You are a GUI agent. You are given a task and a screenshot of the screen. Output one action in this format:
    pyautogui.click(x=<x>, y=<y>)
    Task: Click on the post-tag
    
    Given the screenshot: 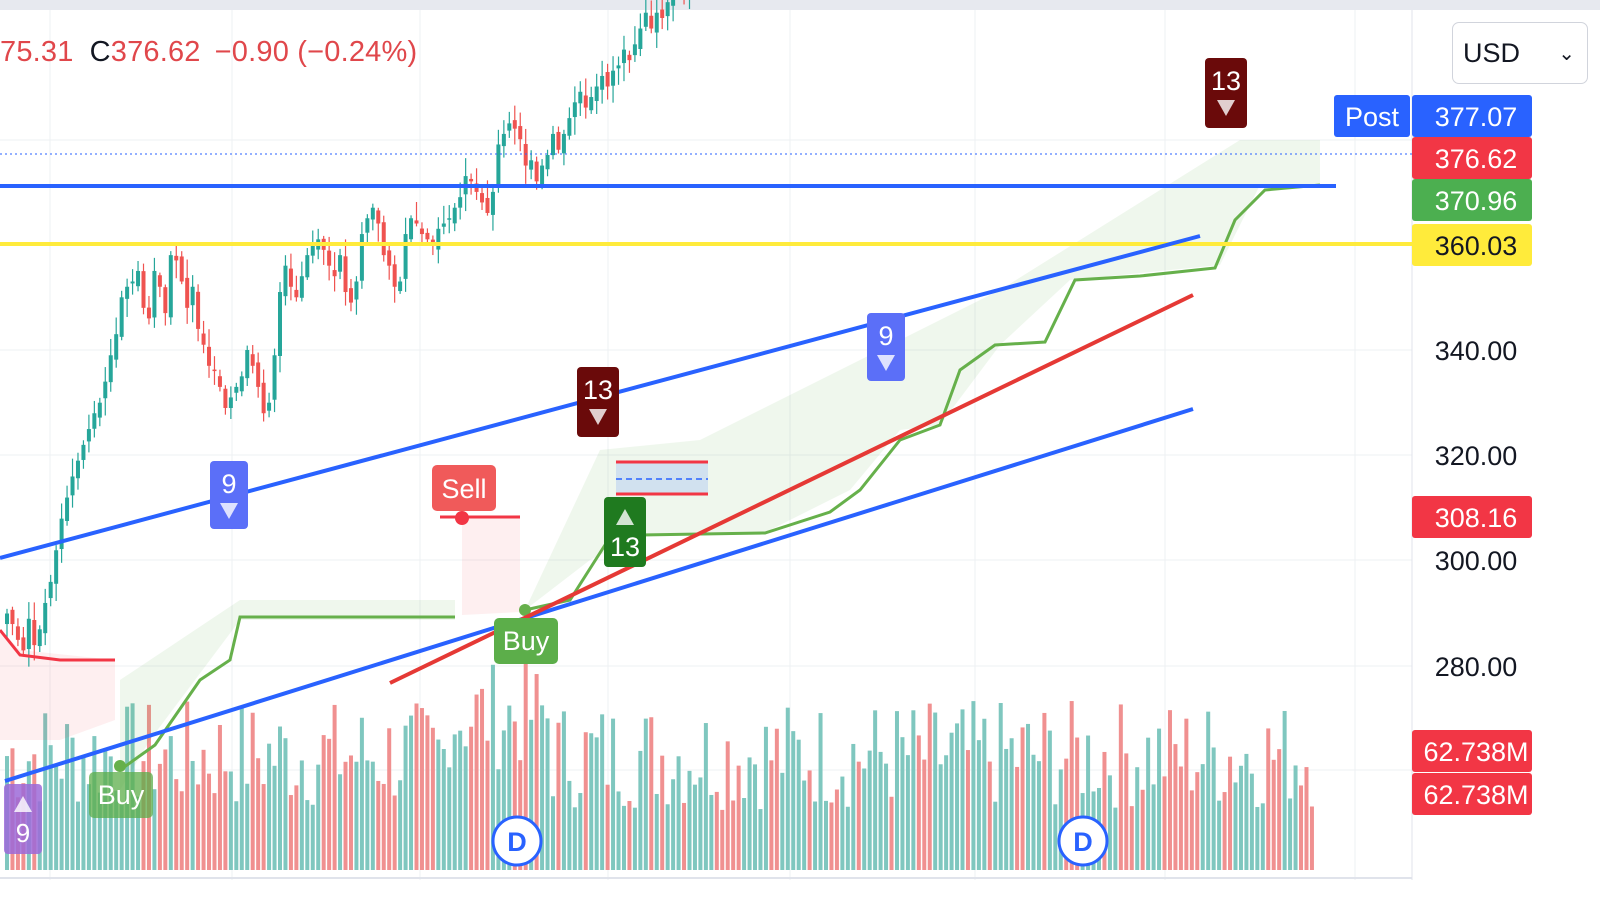 What is the action you would take?
    pyautogui.click(x=1372, y=116)
    